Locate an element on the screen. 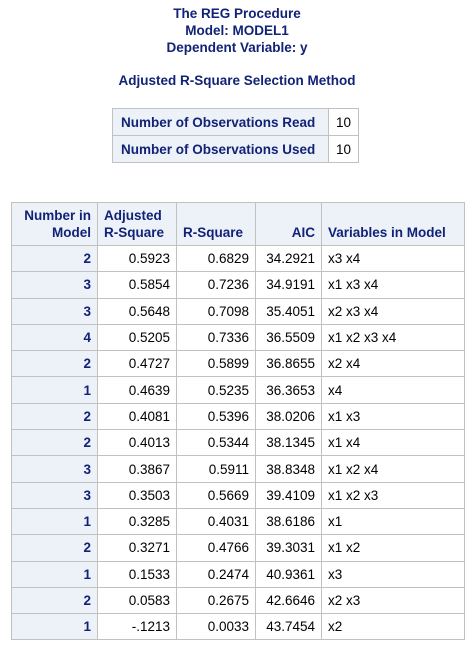 The width and height of the screenshot is (474, 647). aic-cell: 42.6646 is located at coordinates (288, 600).